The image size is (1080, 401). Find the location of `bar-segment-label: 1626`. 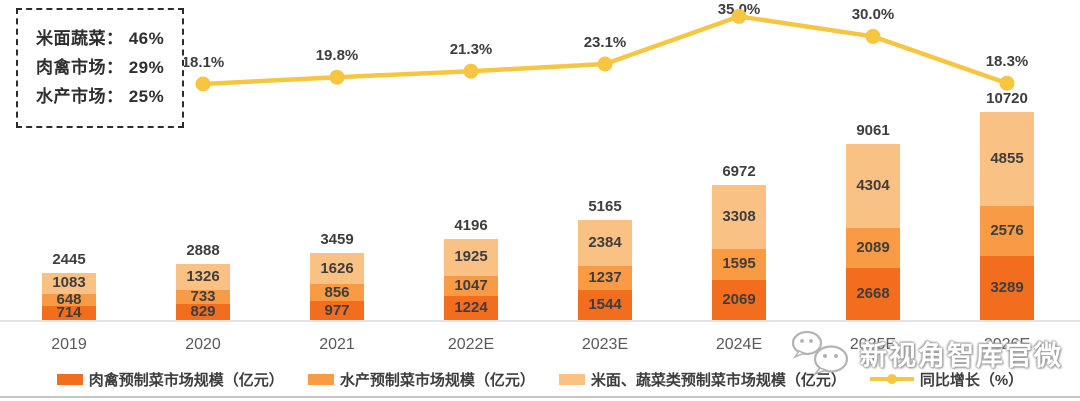

bar-segment-label: 1626 is located at coordinates (337, 268).